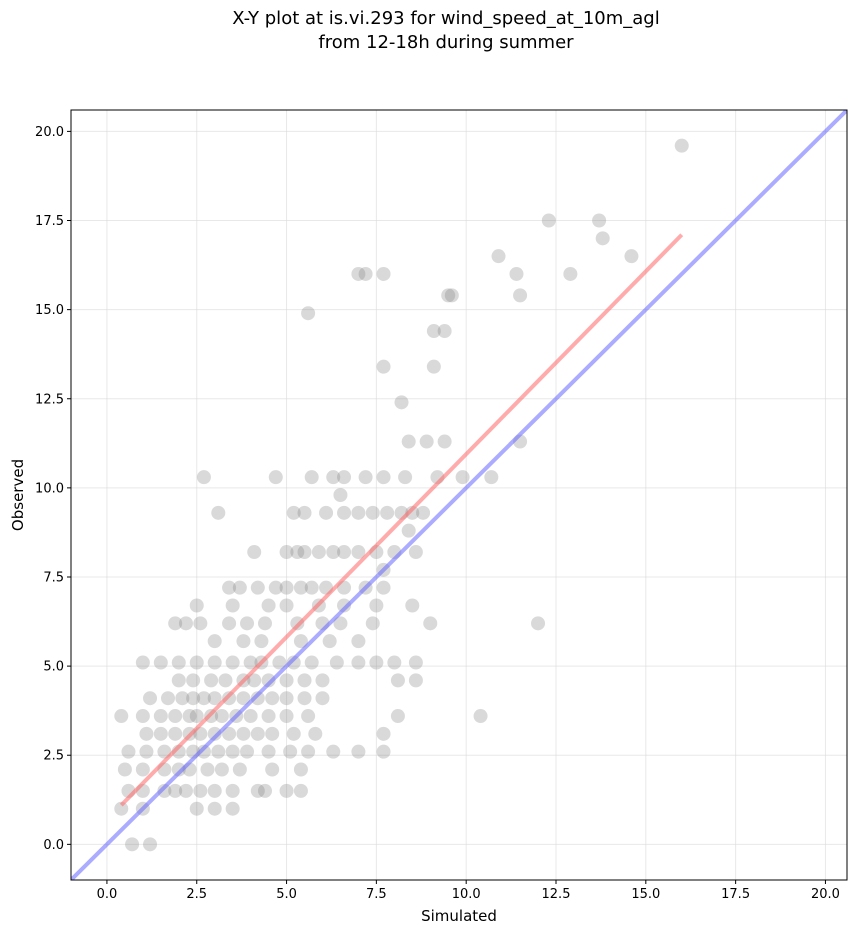 The height and width of the screenshot is (934, 856). Describe the element at coordinates (196, 894) in the screenshot. I see `x-tick-label: 2.5` at that location.